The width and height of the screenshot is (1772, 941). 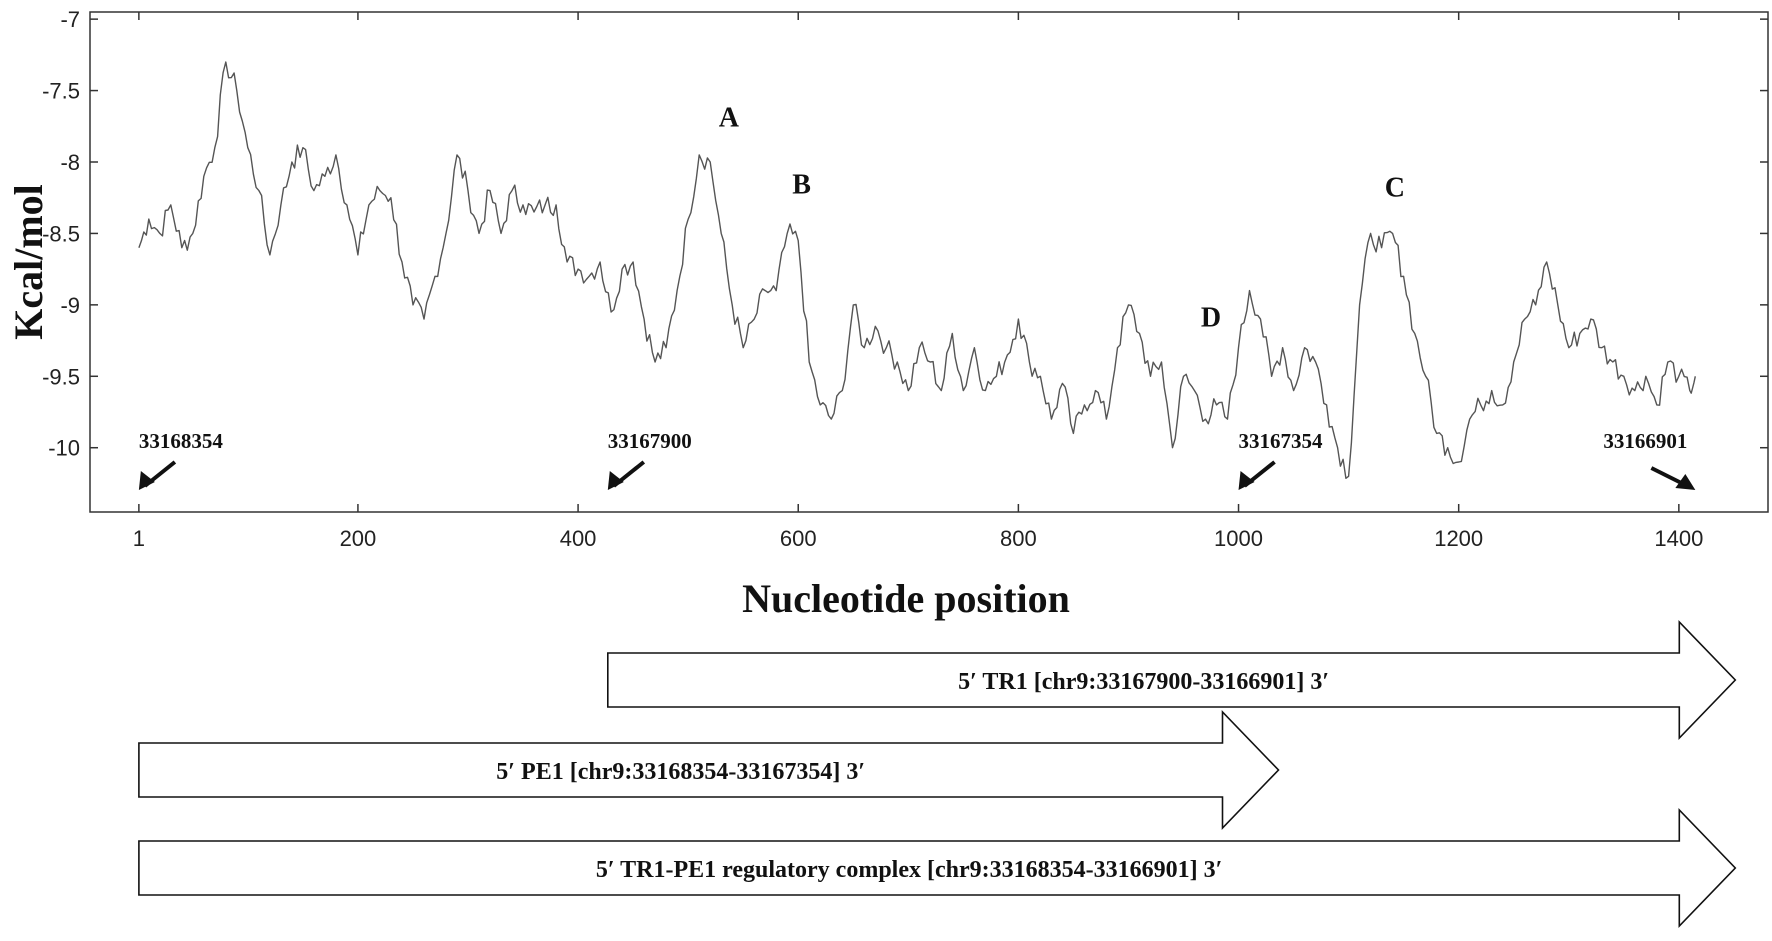 What do you see at coordinates (64, 448) in the screenshot?
I see `y-tick-label: -10` at bounding box center [64, 448].